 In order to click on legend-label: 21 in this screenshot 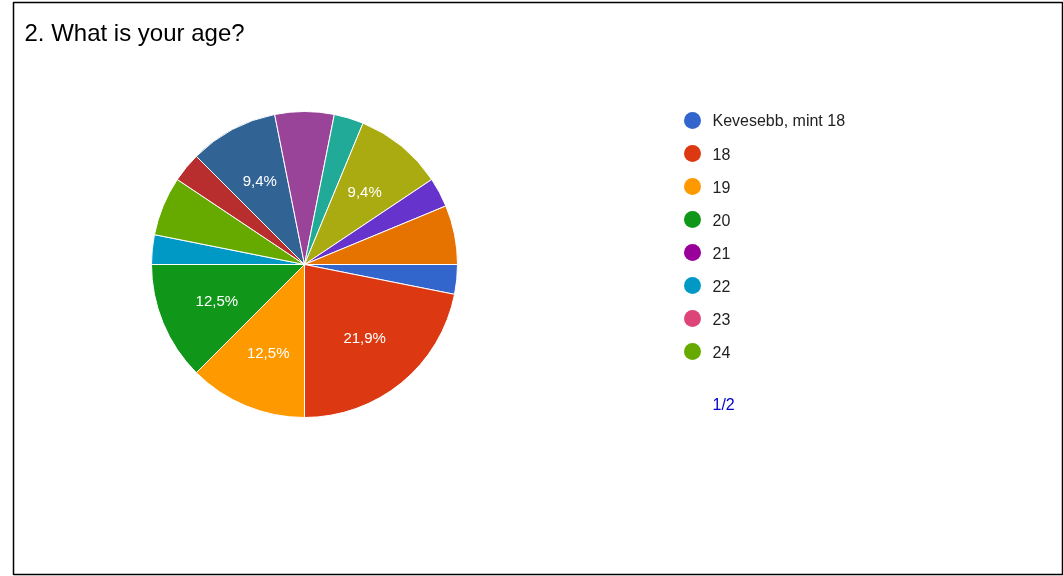, I will do `click(721, 253)`.